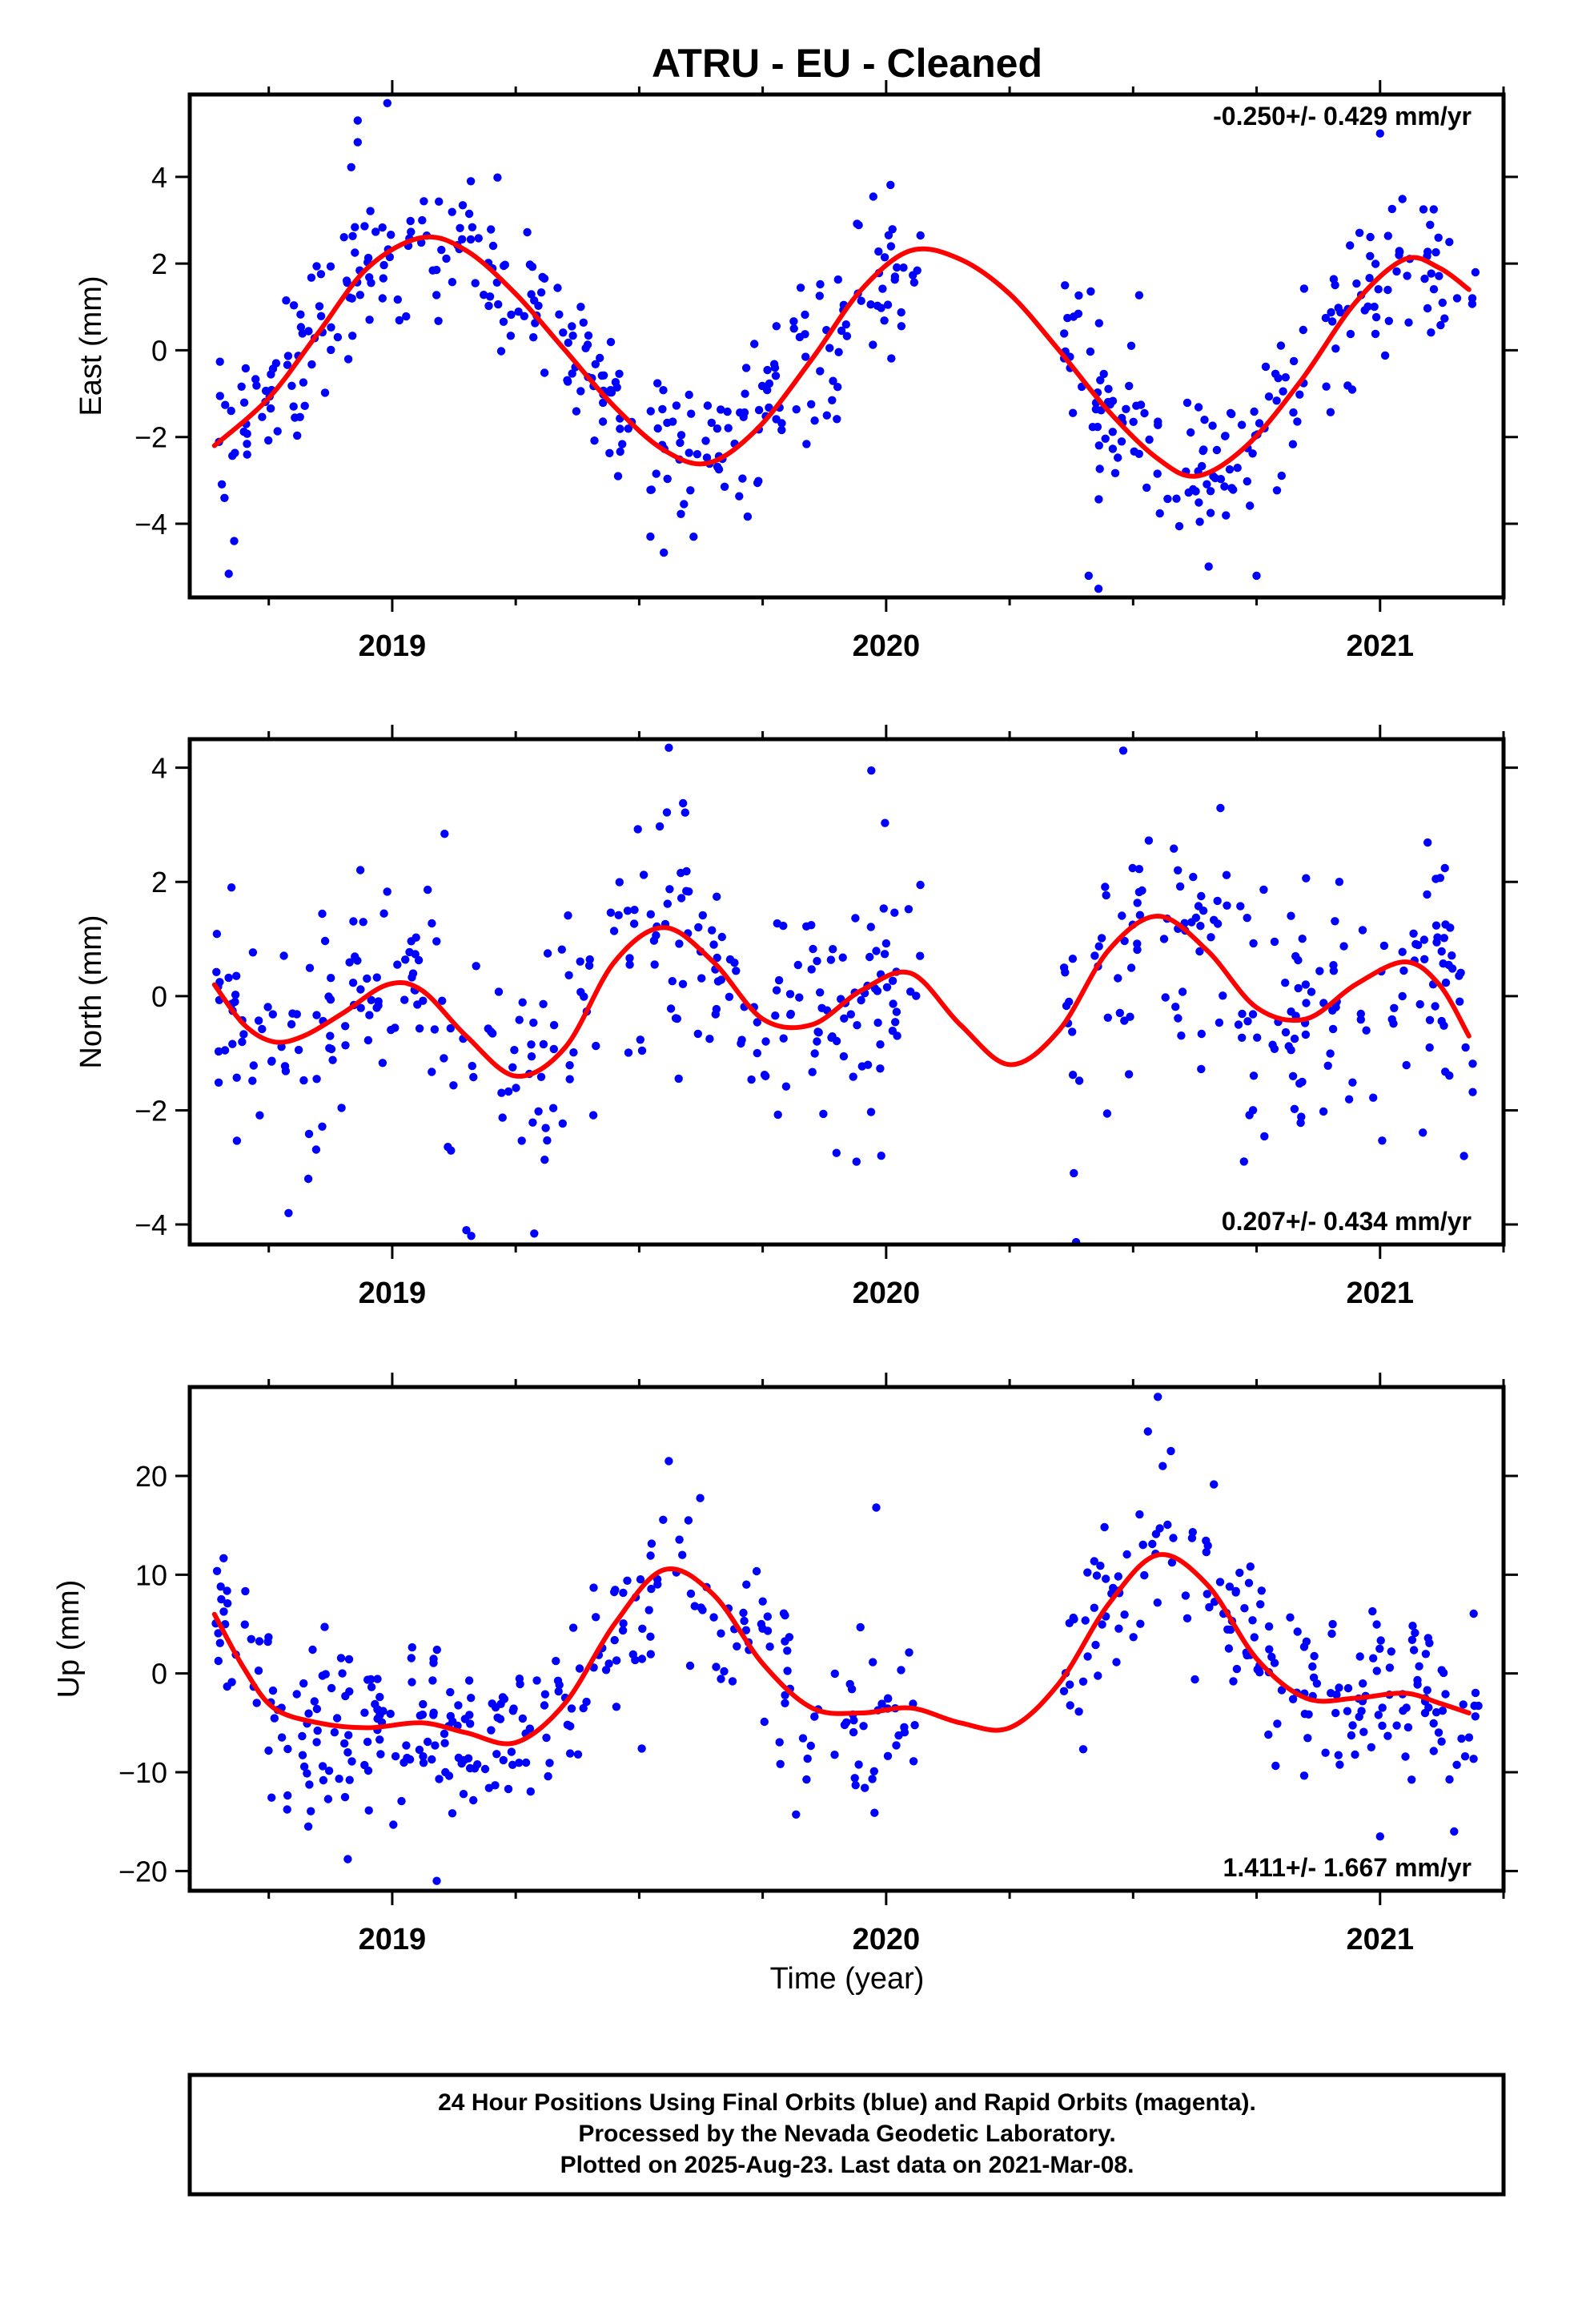  What do you see at coordinates (847, 63) in the screenshot?
I see `chart-title: ATRU - EU - Cleaned` at bounding box center [847, 63].